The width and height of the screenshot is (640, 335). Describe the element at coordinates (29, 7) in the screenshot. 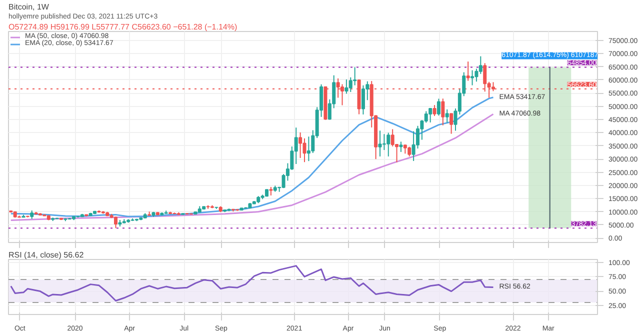

I see `chart-title: Bitcoin, 1W` at that location.